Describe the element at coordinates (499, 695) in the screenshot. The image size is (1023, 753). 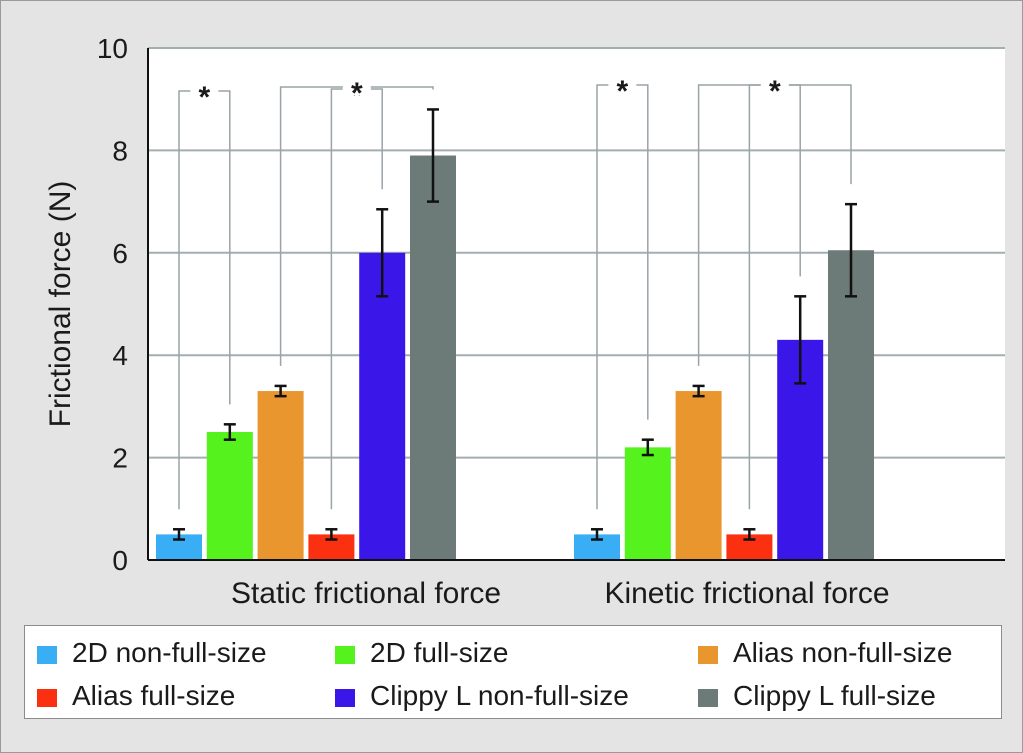
I see `legend-label: Clippy L non-full-size` at that location.